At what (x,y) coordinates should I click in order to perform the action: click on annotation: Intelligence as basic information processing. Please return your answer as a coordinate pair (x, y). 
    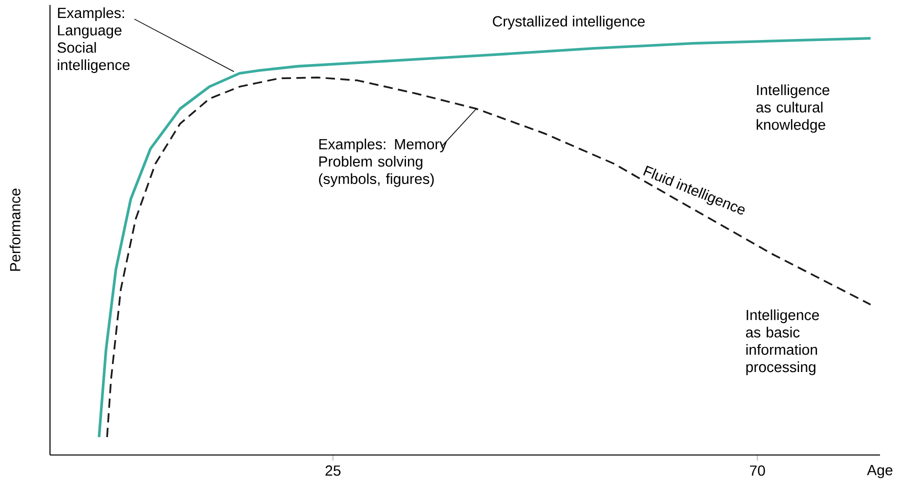
    Looking at the image, I should click on (782, 342).